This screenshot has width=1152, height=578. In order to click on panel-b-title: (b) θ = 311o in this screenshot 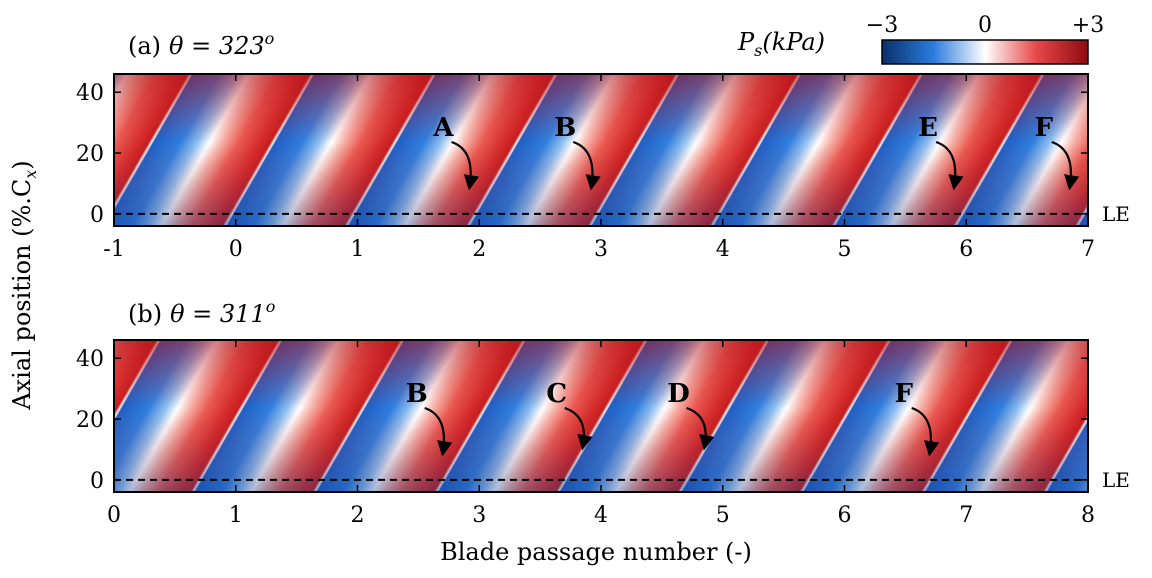, I will do `click(201, 312)`.